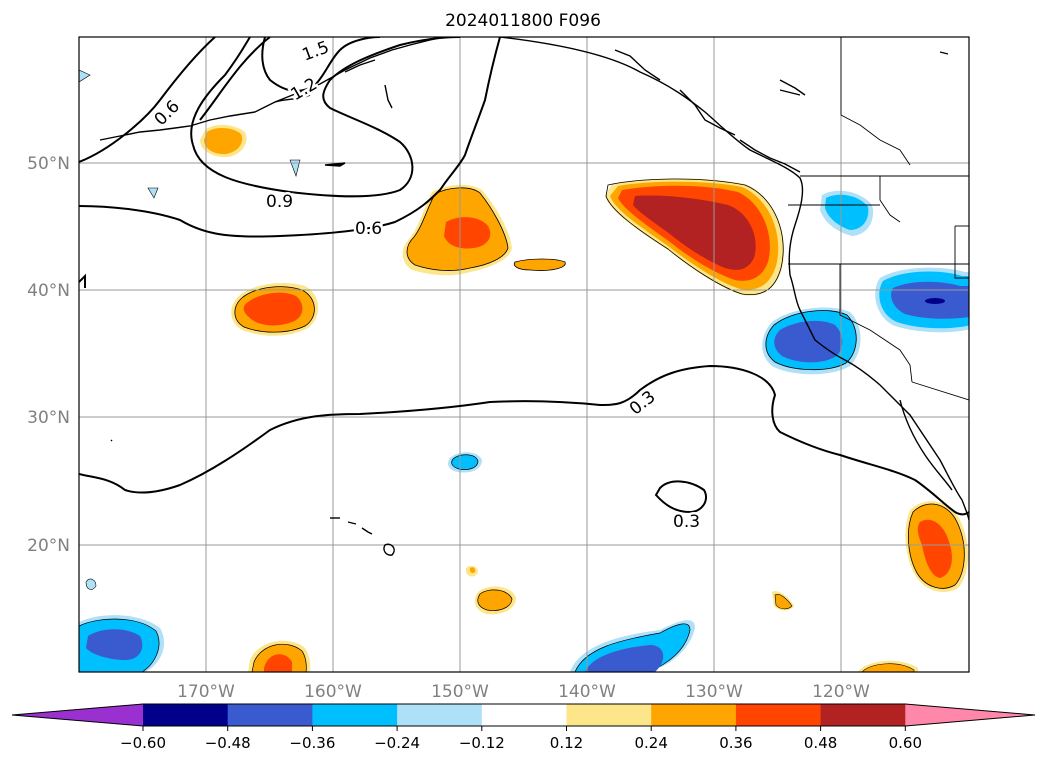 The image size is (1047, 769). What do you see at coordinates (523, 21) in the screenshot?
I see `map-title: 2024011800 F096` at bounding box center [523, 21].